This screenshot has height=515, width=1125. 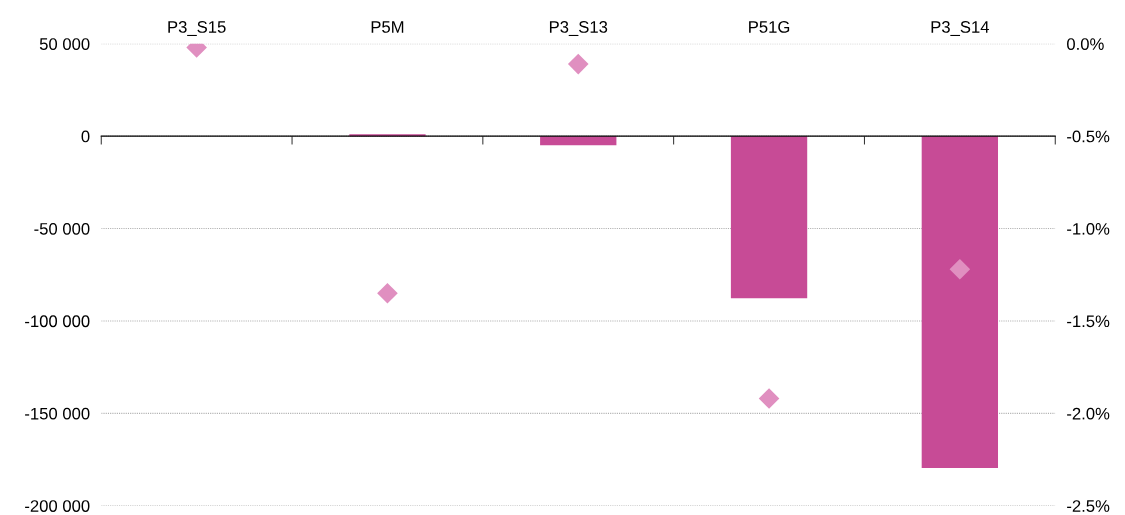 What do you see at coordinates (1088, 413) in the screenshot?
I see `y2-tick-label: -2.0%` at bounding box center [1088, 413].